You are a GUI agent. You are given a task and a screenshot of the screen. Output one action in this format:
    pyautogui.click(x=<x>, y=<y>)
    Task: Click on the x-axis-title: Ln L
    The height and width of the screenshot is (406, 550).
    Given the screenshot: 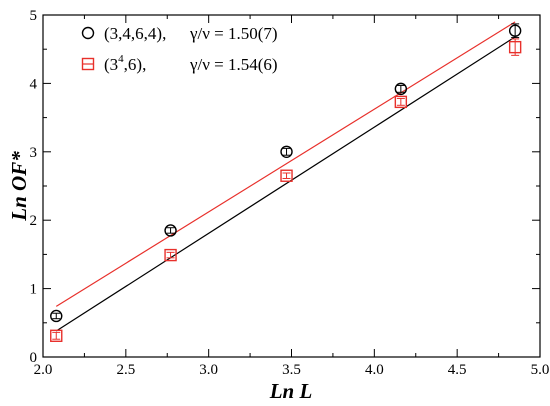 What is the action you would take?
    pyautogui.click(x=291, y=391)
    